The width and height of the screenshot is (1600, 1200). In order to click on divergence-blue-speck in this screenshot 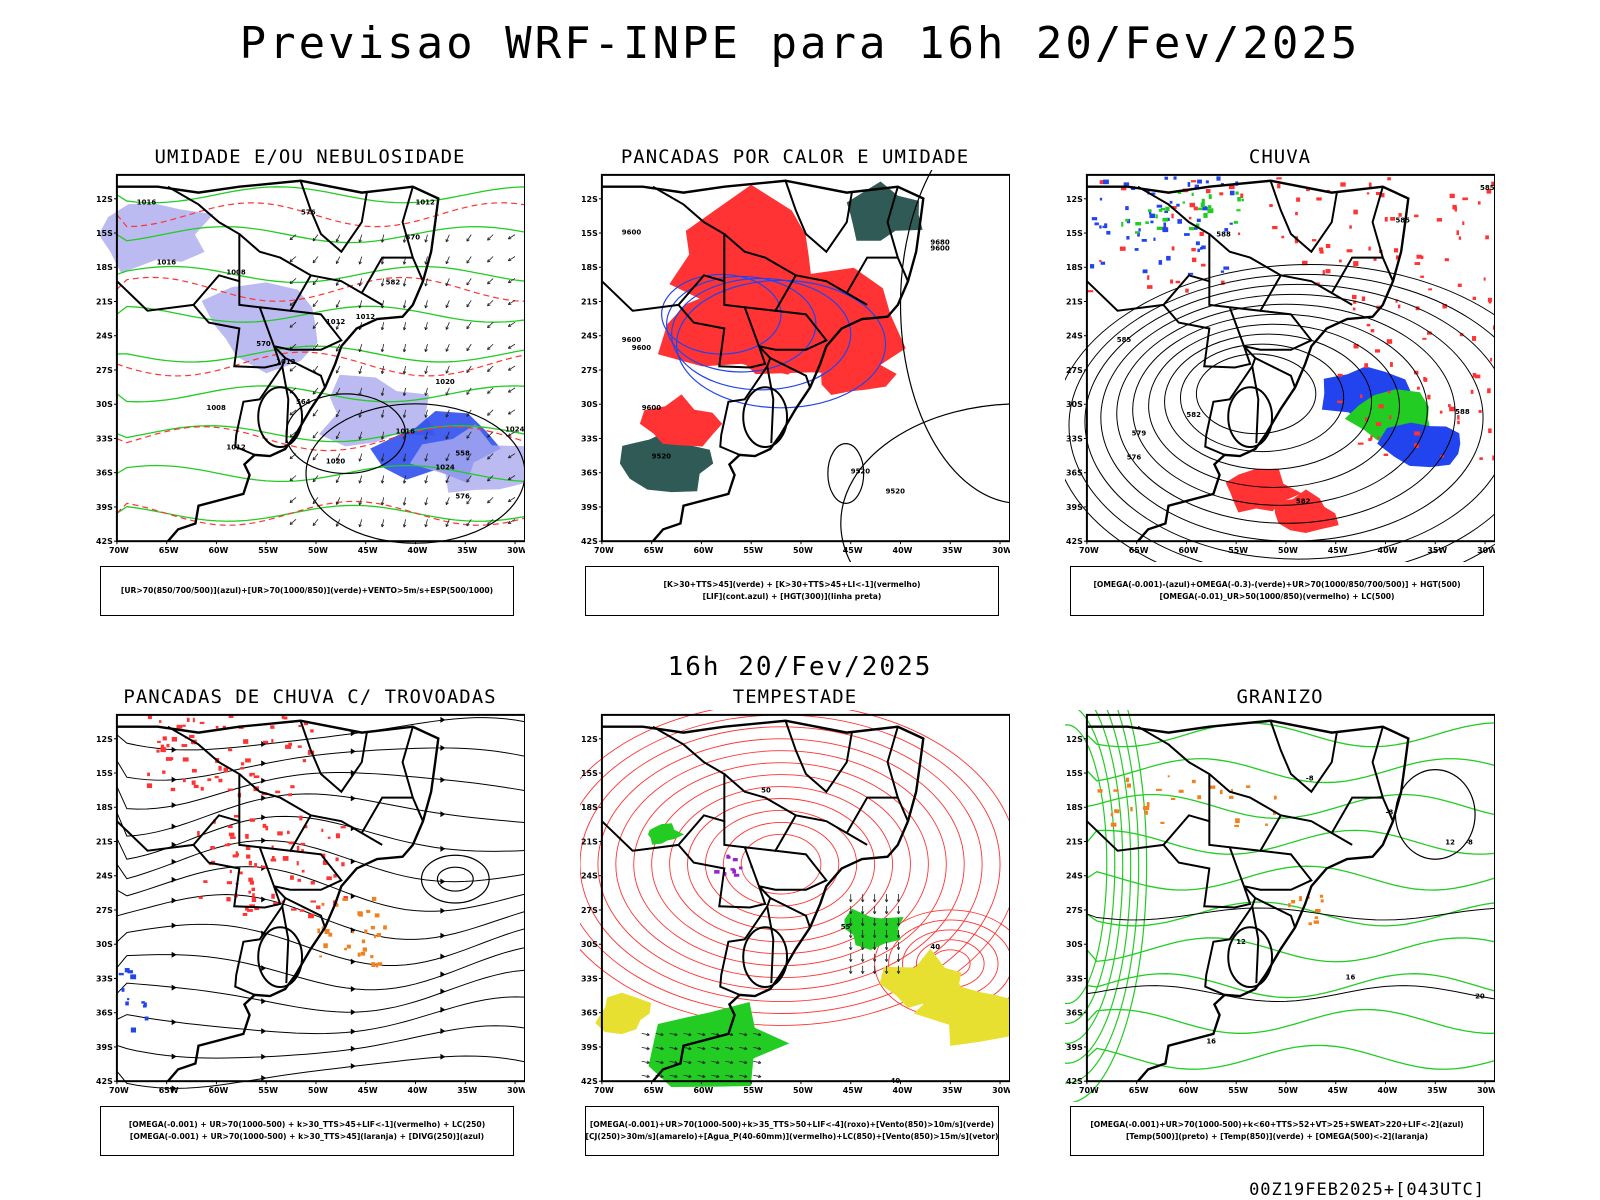, I will do `click(144, 1006)`.